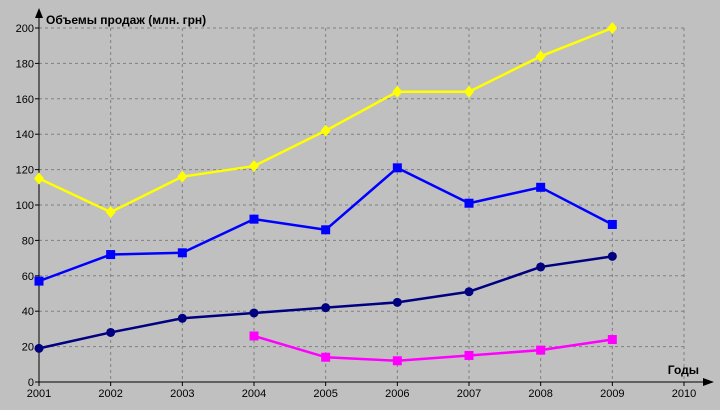 The width and height of the screenshot is (720, 410). I want to click on x-tick-label: 2006, so click(397, 394).